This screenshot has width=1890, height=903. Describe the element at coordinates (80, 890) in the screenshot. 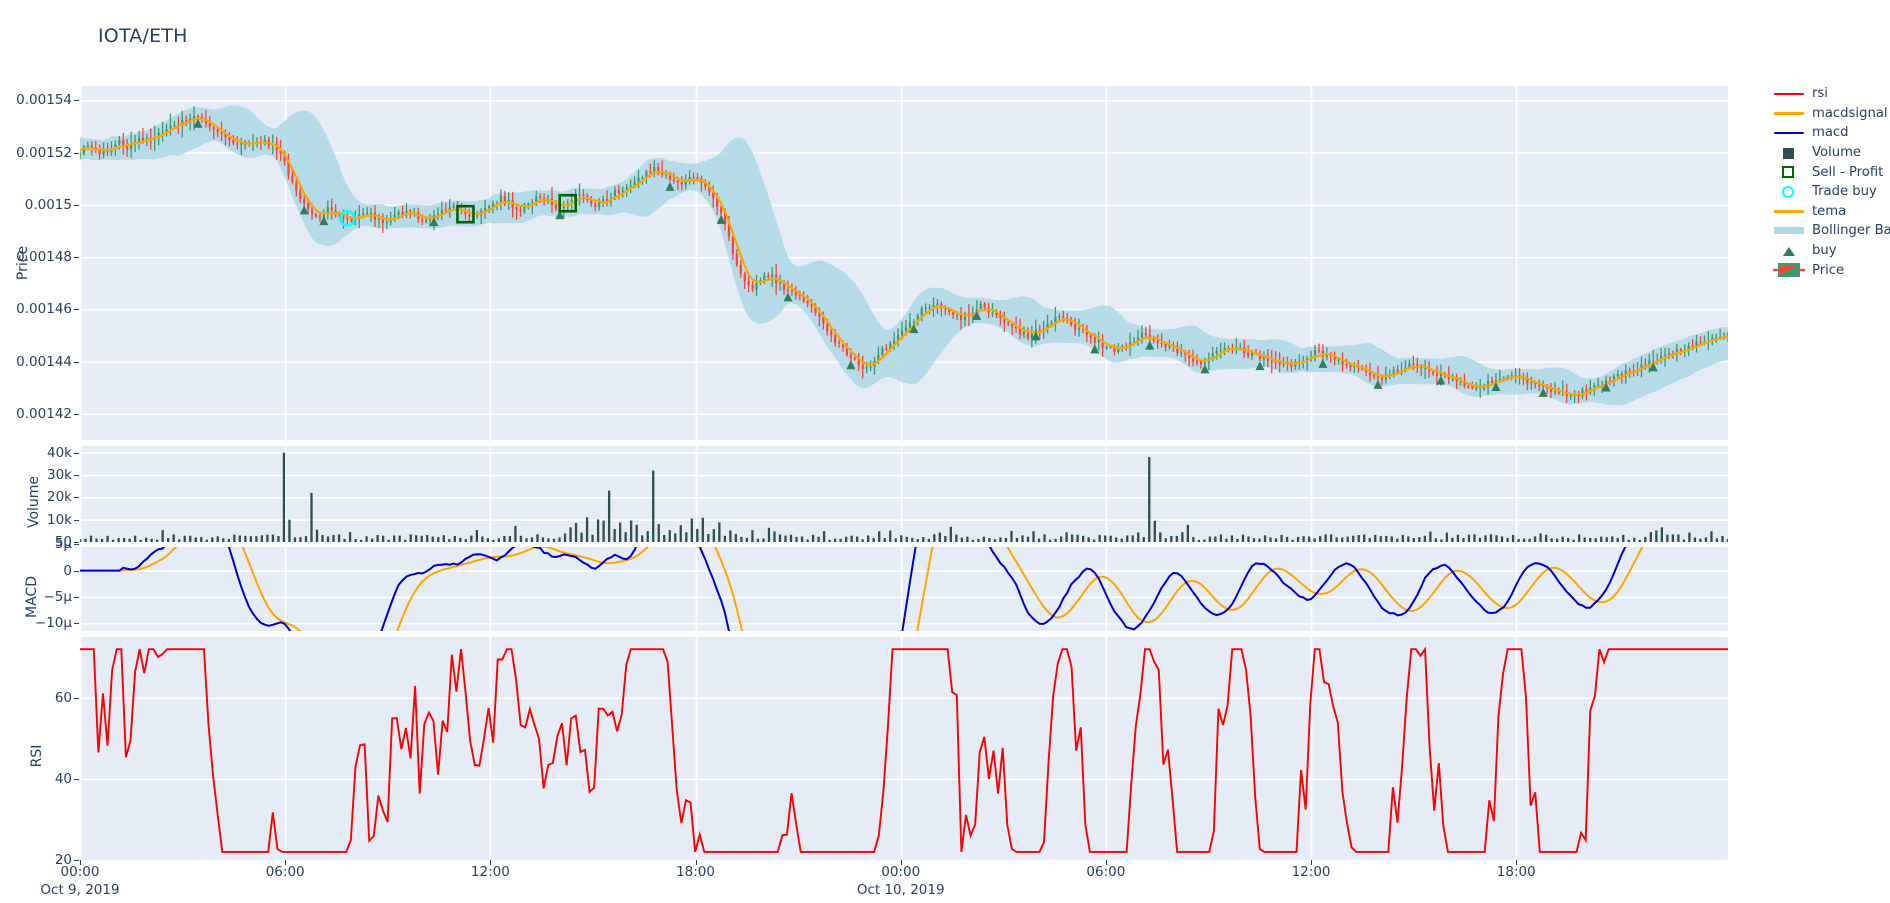

I see `xtick-date: Oct 9, 2019` at that location.